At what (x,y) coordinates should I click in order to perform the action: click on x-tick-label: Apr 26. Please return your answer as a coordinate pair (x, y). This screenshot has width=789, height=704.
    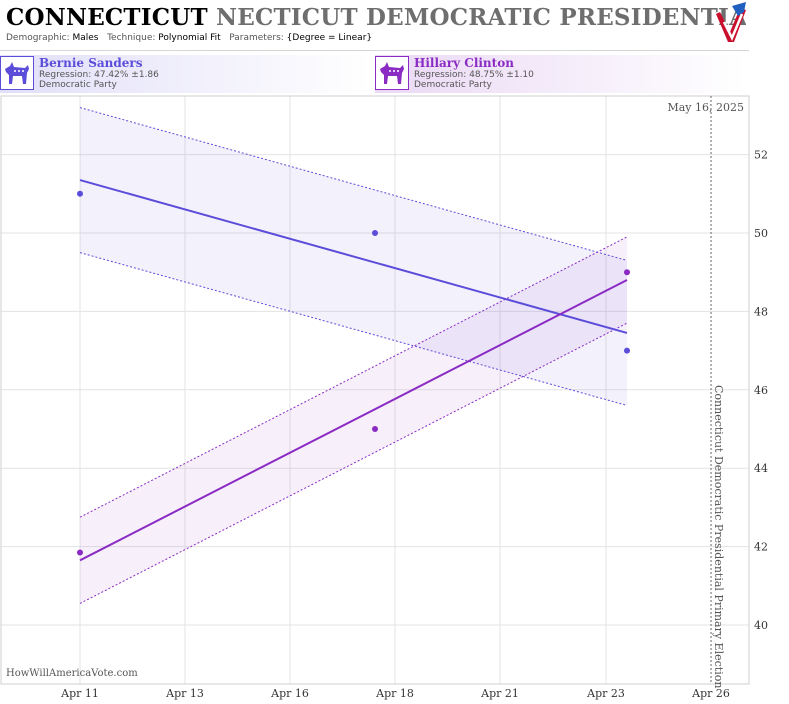
    Looking at the image, I should click on (710, 693).